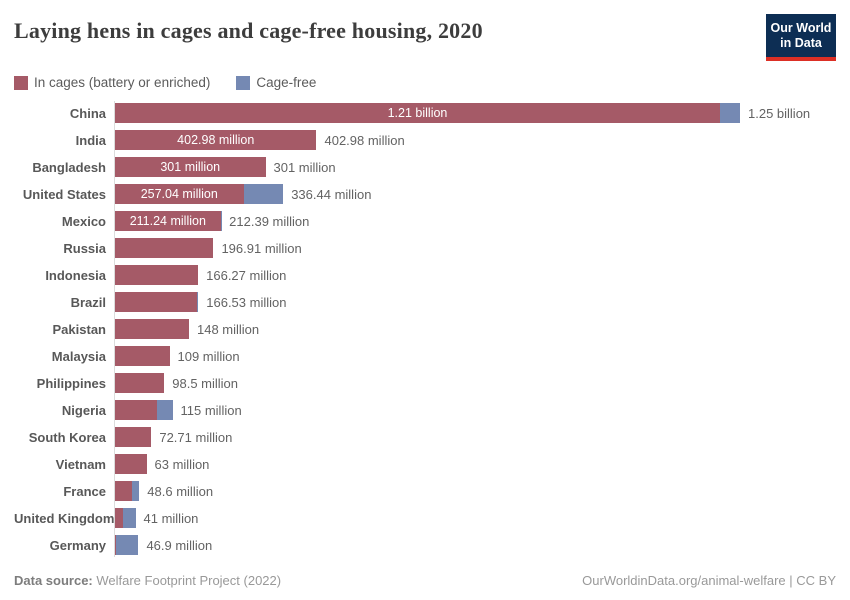 This screenshot has width=850, height=600. Describe the element at coordinates (475, 437) in the screenshot. I see `bar-track: 72.71 million` at that location.